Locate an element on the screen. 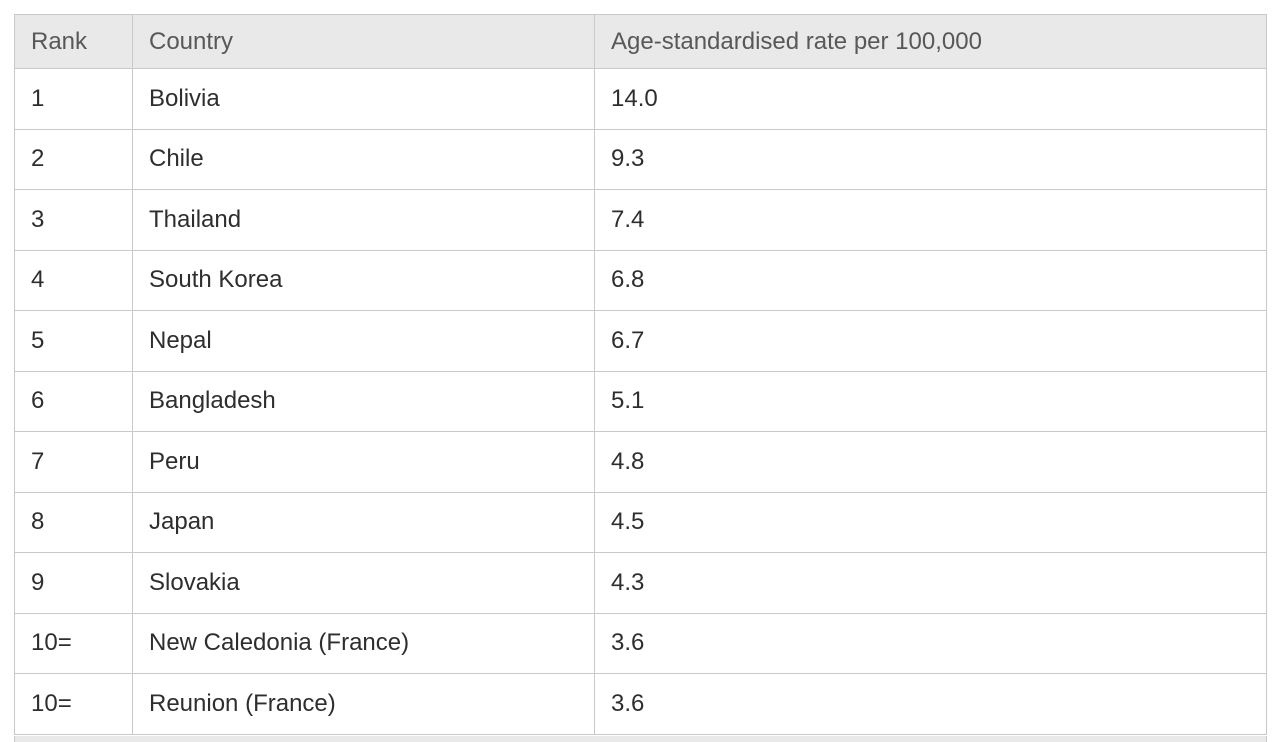  table-row: 10= New Caledonia (France) 3.6 is located at coordinates (640, 643).